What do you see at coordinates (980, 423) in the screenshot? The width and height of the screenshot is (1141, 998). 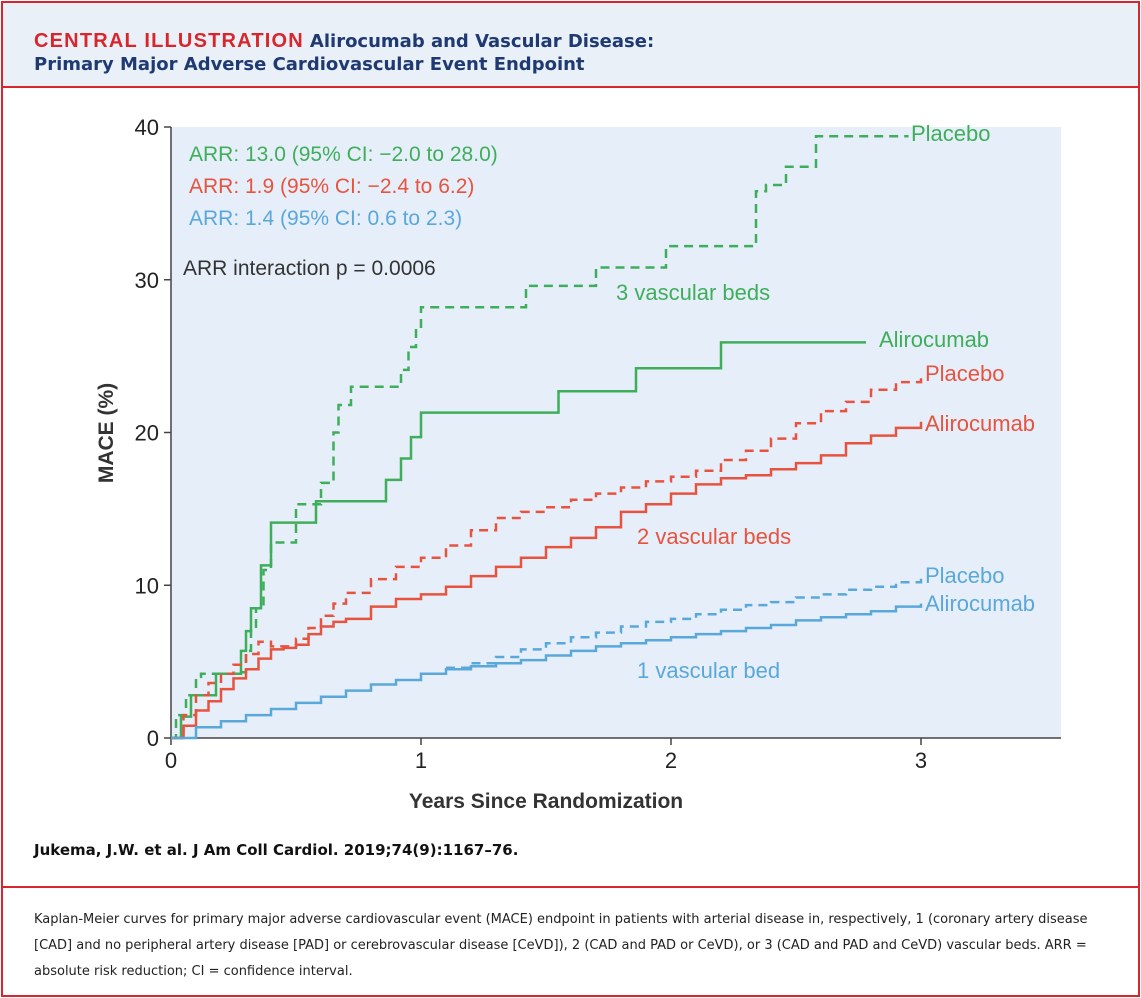 I see `series-label-red-alirocumab: Alirocumab` at bounding box center [980, 423].